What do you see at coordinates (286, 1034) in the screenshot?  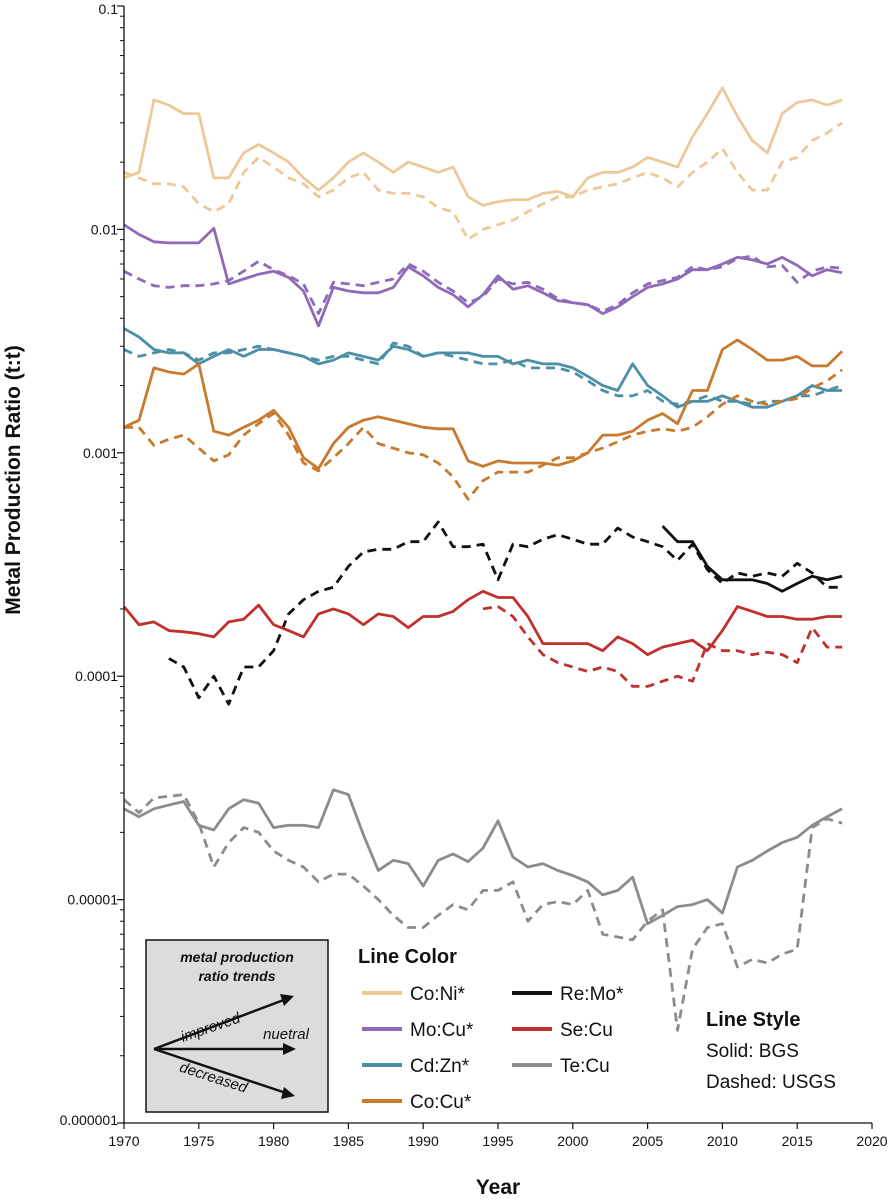 I see `neutral-label: nuetral` at bounding box center [286, 1034].